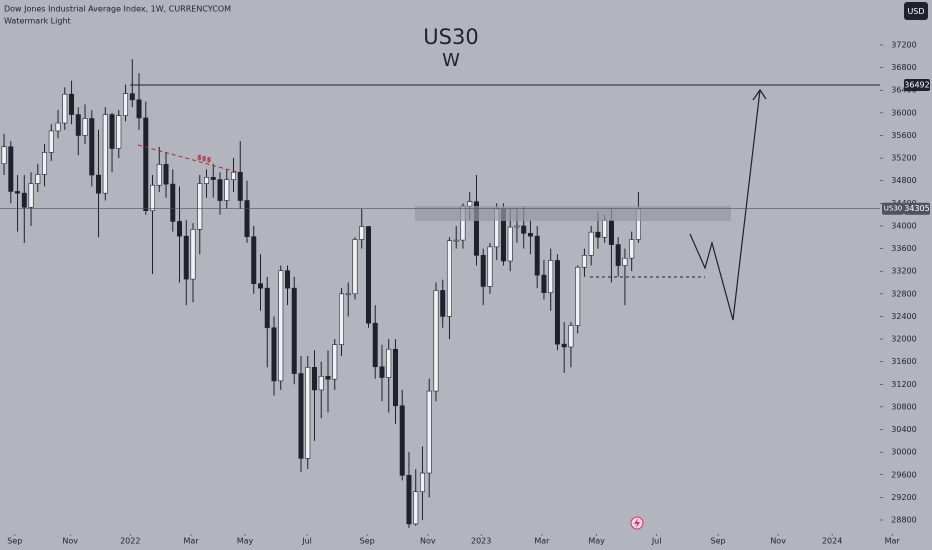 This screenshot has width=932, height=550. Describe the element at coordinates (450, 37) in the screenshot. I see `chart-title: US30` at that location.